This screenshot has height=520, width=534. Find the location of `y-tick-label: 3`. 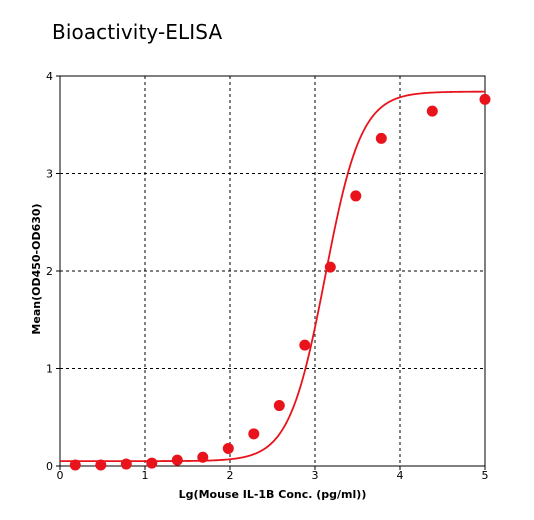

y-tick-label: 3 is located at coordinates (49, 174).